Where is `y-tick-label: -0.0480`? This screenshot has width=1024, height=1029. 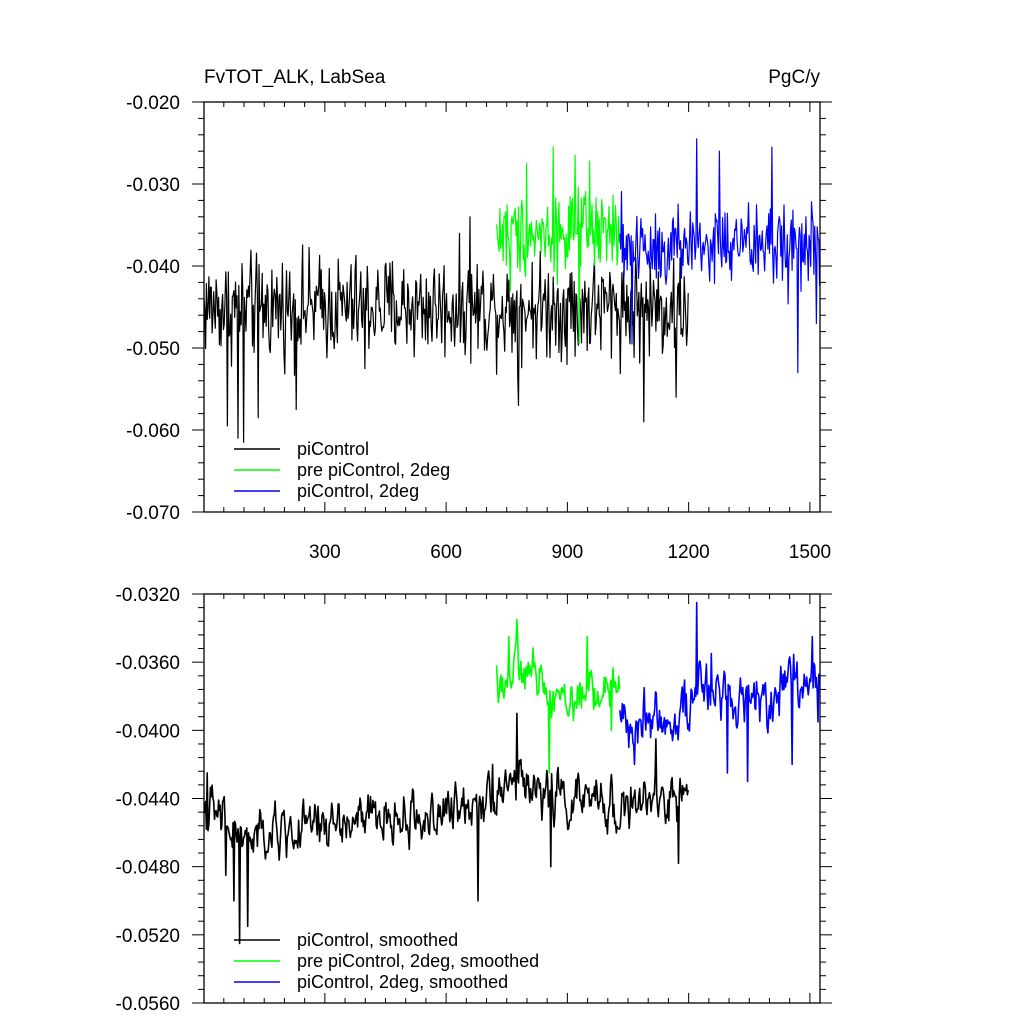 y-tick-label: -0.0480 is located at coordinates (148, 868).